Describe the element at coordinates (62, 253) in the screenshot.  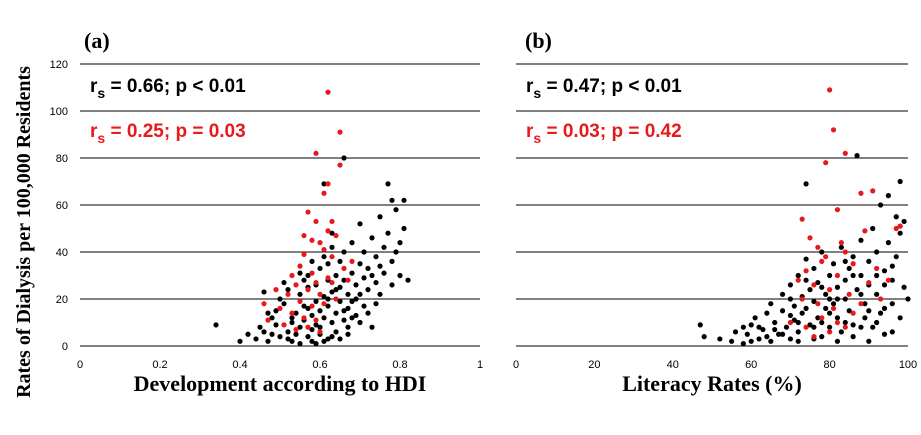
I see `panel-a-y-tick-label: 40` at that location.